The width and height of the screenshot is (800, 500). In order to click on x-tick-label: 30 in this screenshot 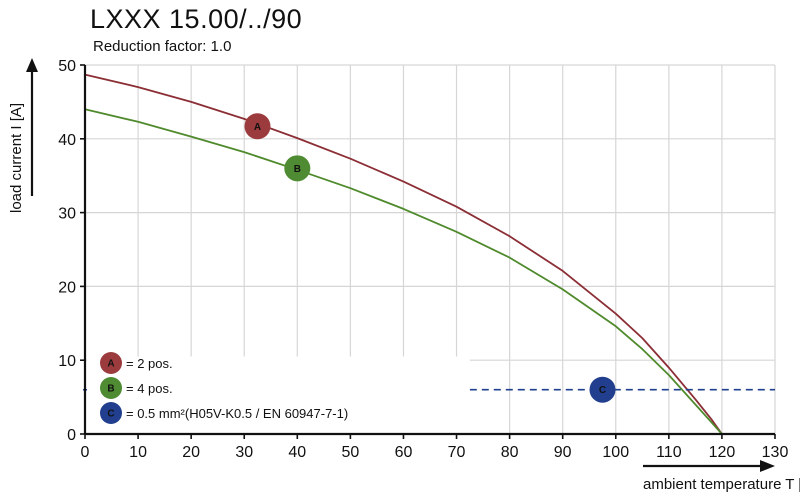, I will do `click(244, 452)`.